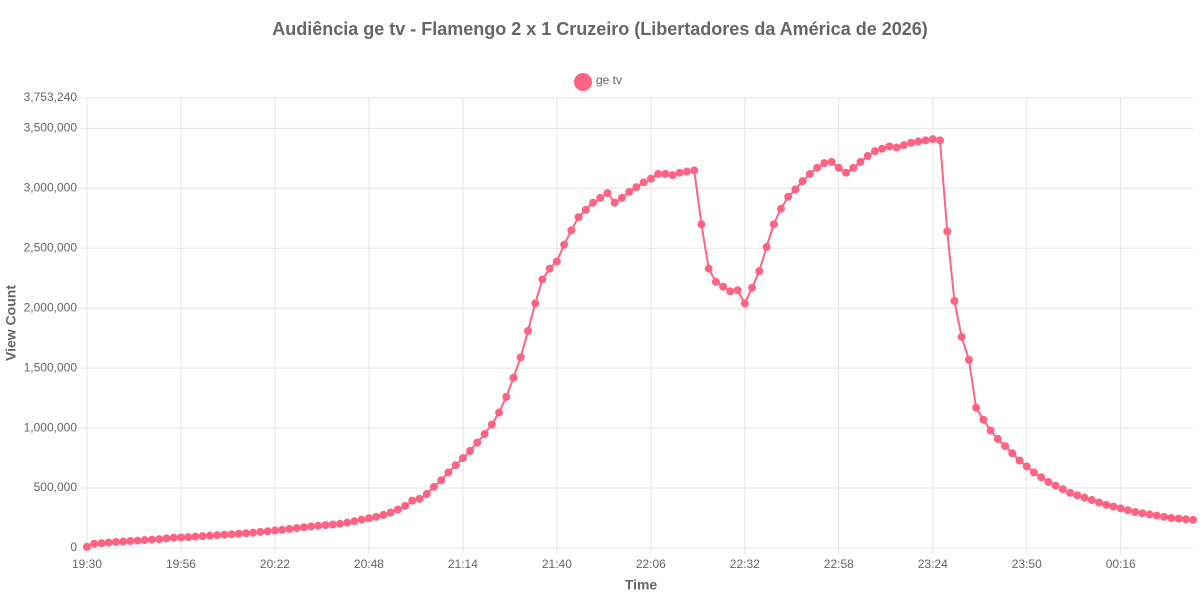 This screenshot has width=1200, height=600. I want to click on x-axis-title: Time, so click(641, 585).